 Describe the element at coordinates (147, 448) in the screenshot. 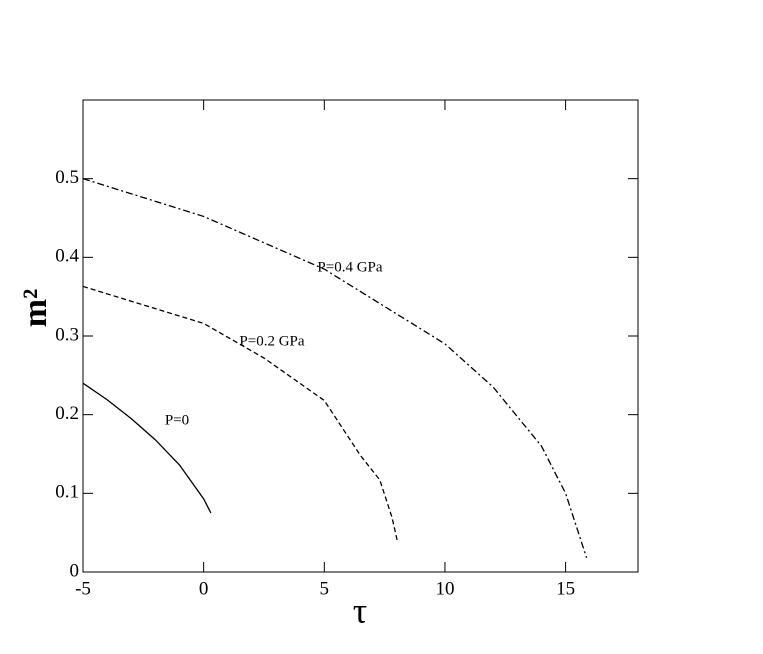

I see `line-series` at that location.